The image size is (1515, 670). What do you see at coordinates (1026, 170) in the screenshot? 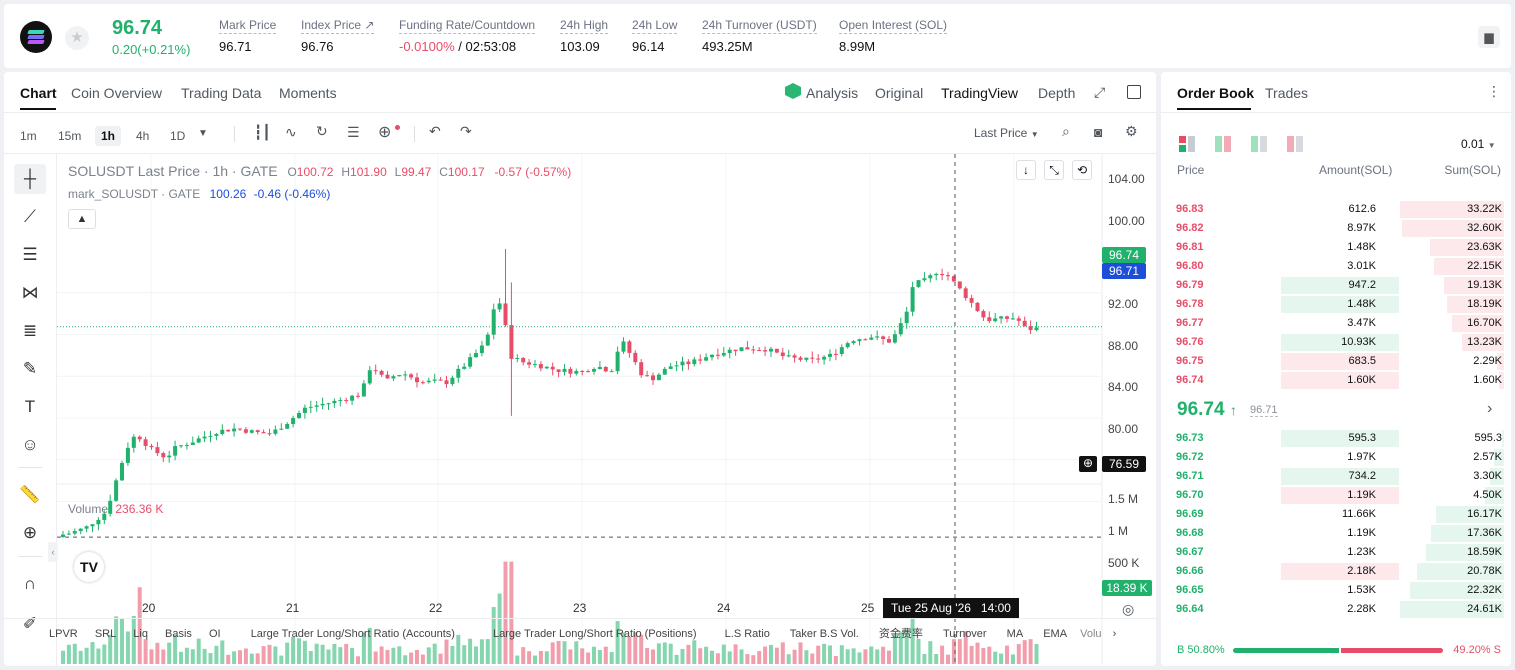
I see `scroll-down-icon: ↓` at bounding box center [1026, 170].